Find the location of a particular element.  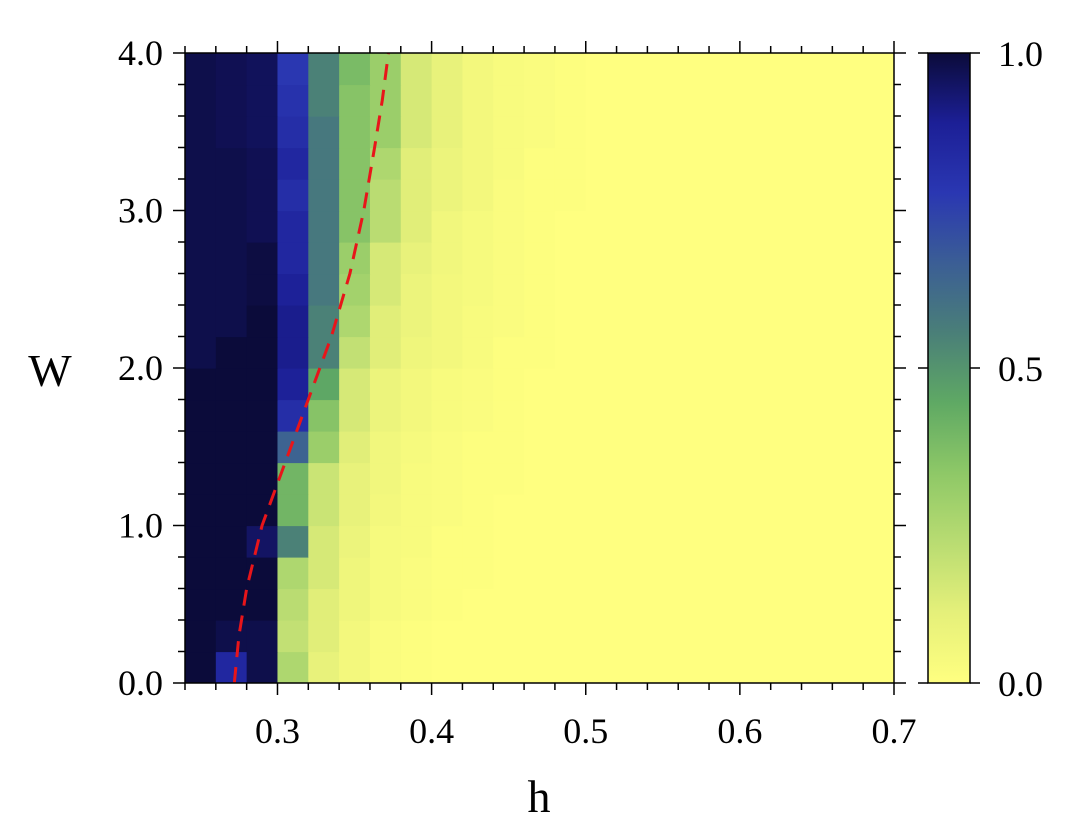

x-tick-label: 0.6 is located at coordinates (739, 731).